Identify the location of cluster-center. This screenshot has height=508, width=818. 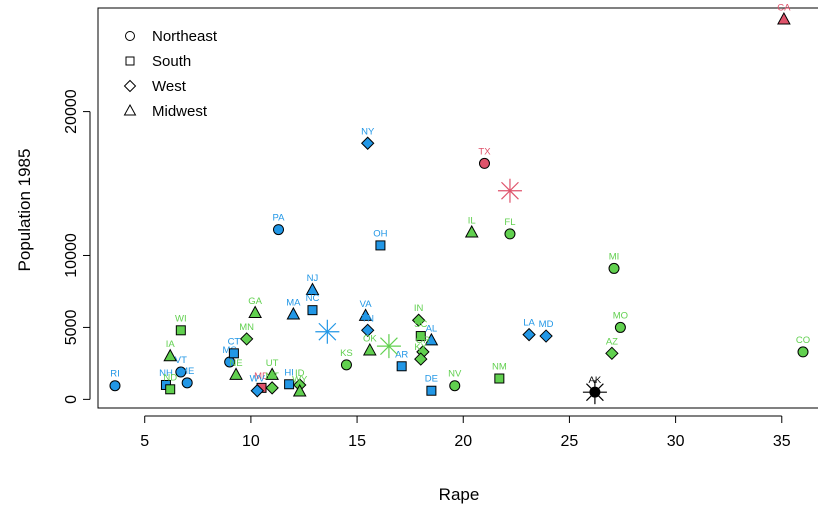
(327, 331).